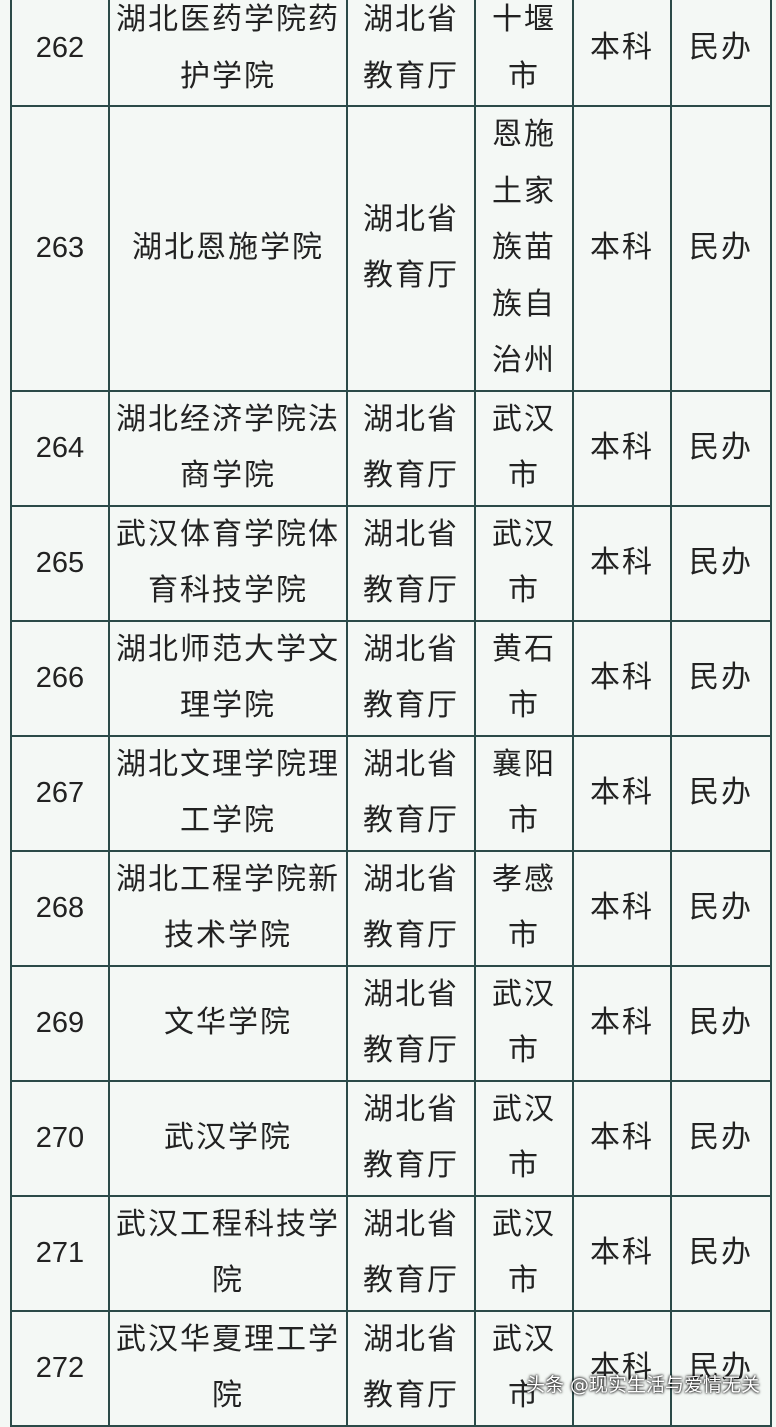 The image size is (776, 1427). I want to click on table-row: 264 湖北经济学院法商学院 湖北省教育厅 武汉市 本科 民办, so click(391, 448).